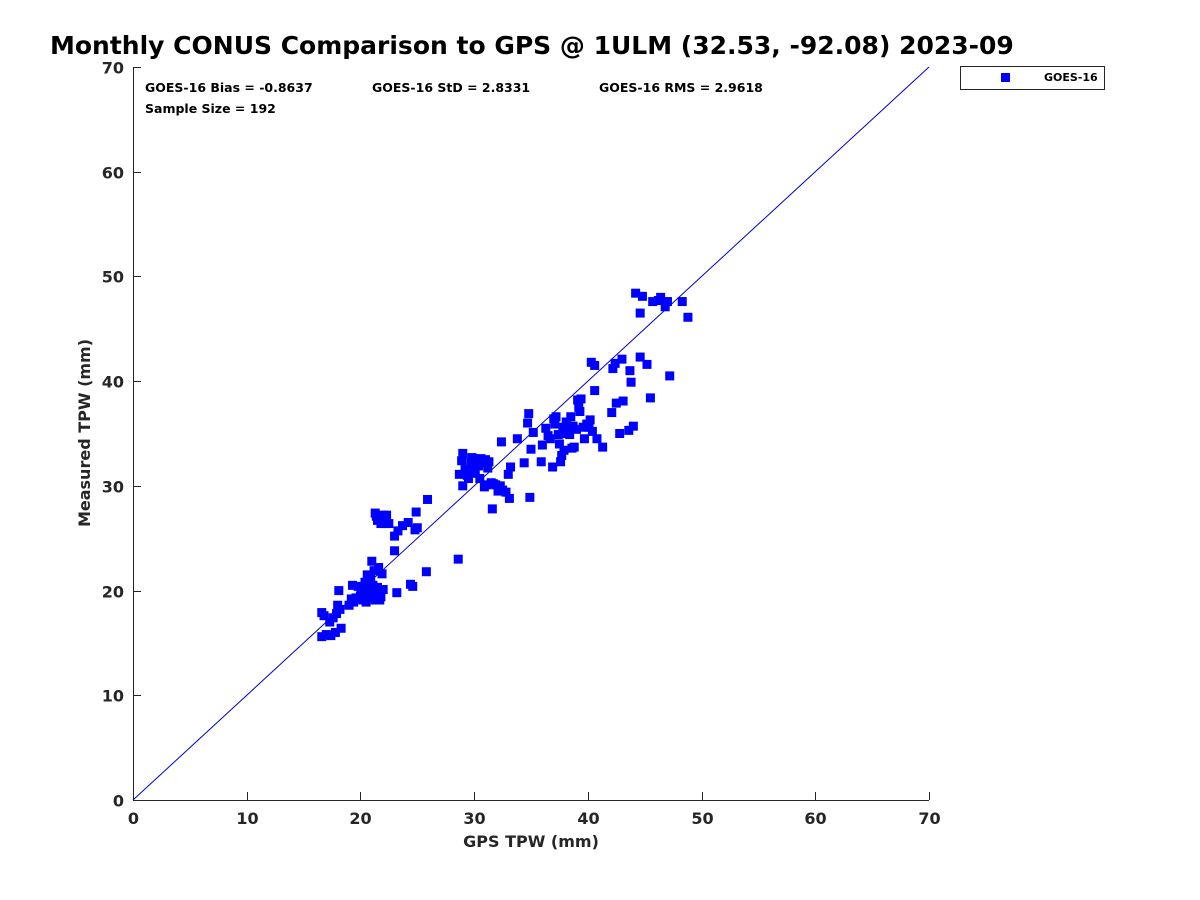 The image size is (1200, 900). Describe the element at coordinates (118, 801) in the screenshot. I see `y-tick-label: 0` at that location.